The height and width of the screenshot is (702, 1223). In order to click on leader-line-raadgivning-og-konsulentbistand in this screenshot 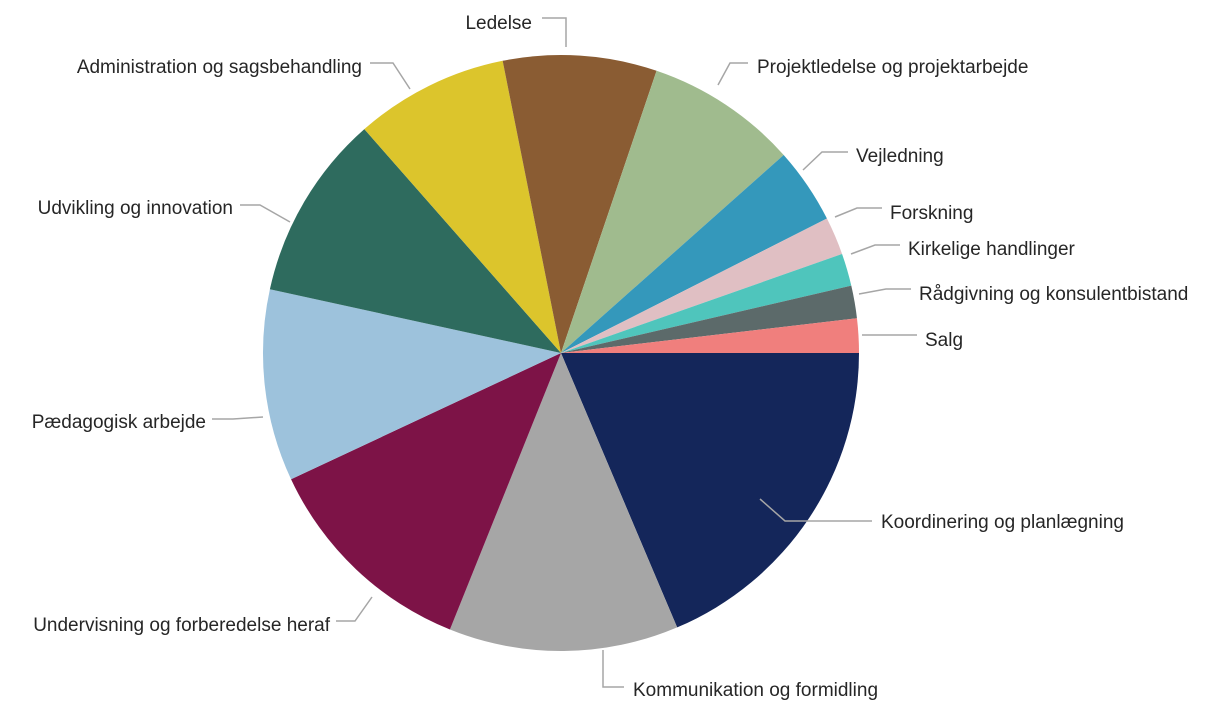, I will do `click(884, 291)`.